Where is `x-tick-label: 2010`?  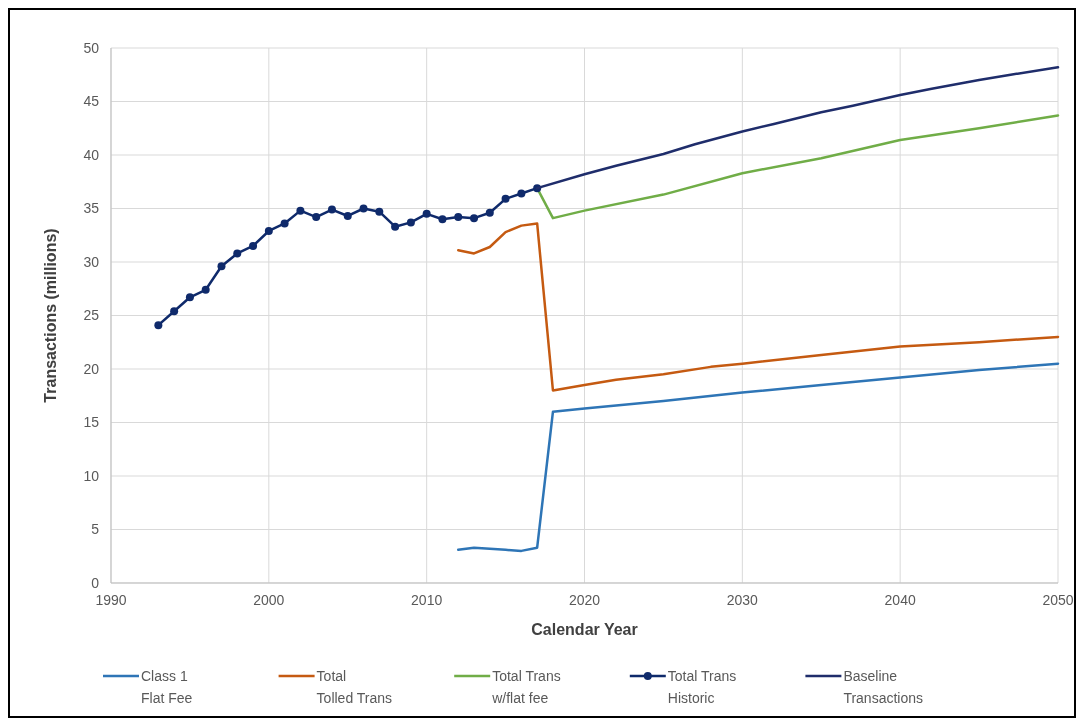
x-tick-label: 2010 is located at coordinates (427, 600).